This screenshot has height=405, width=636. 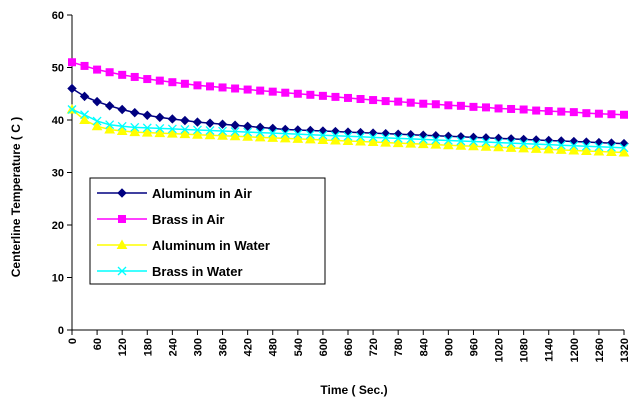 I want to click on x-tick-label: 900, so click(x=449, y=347).